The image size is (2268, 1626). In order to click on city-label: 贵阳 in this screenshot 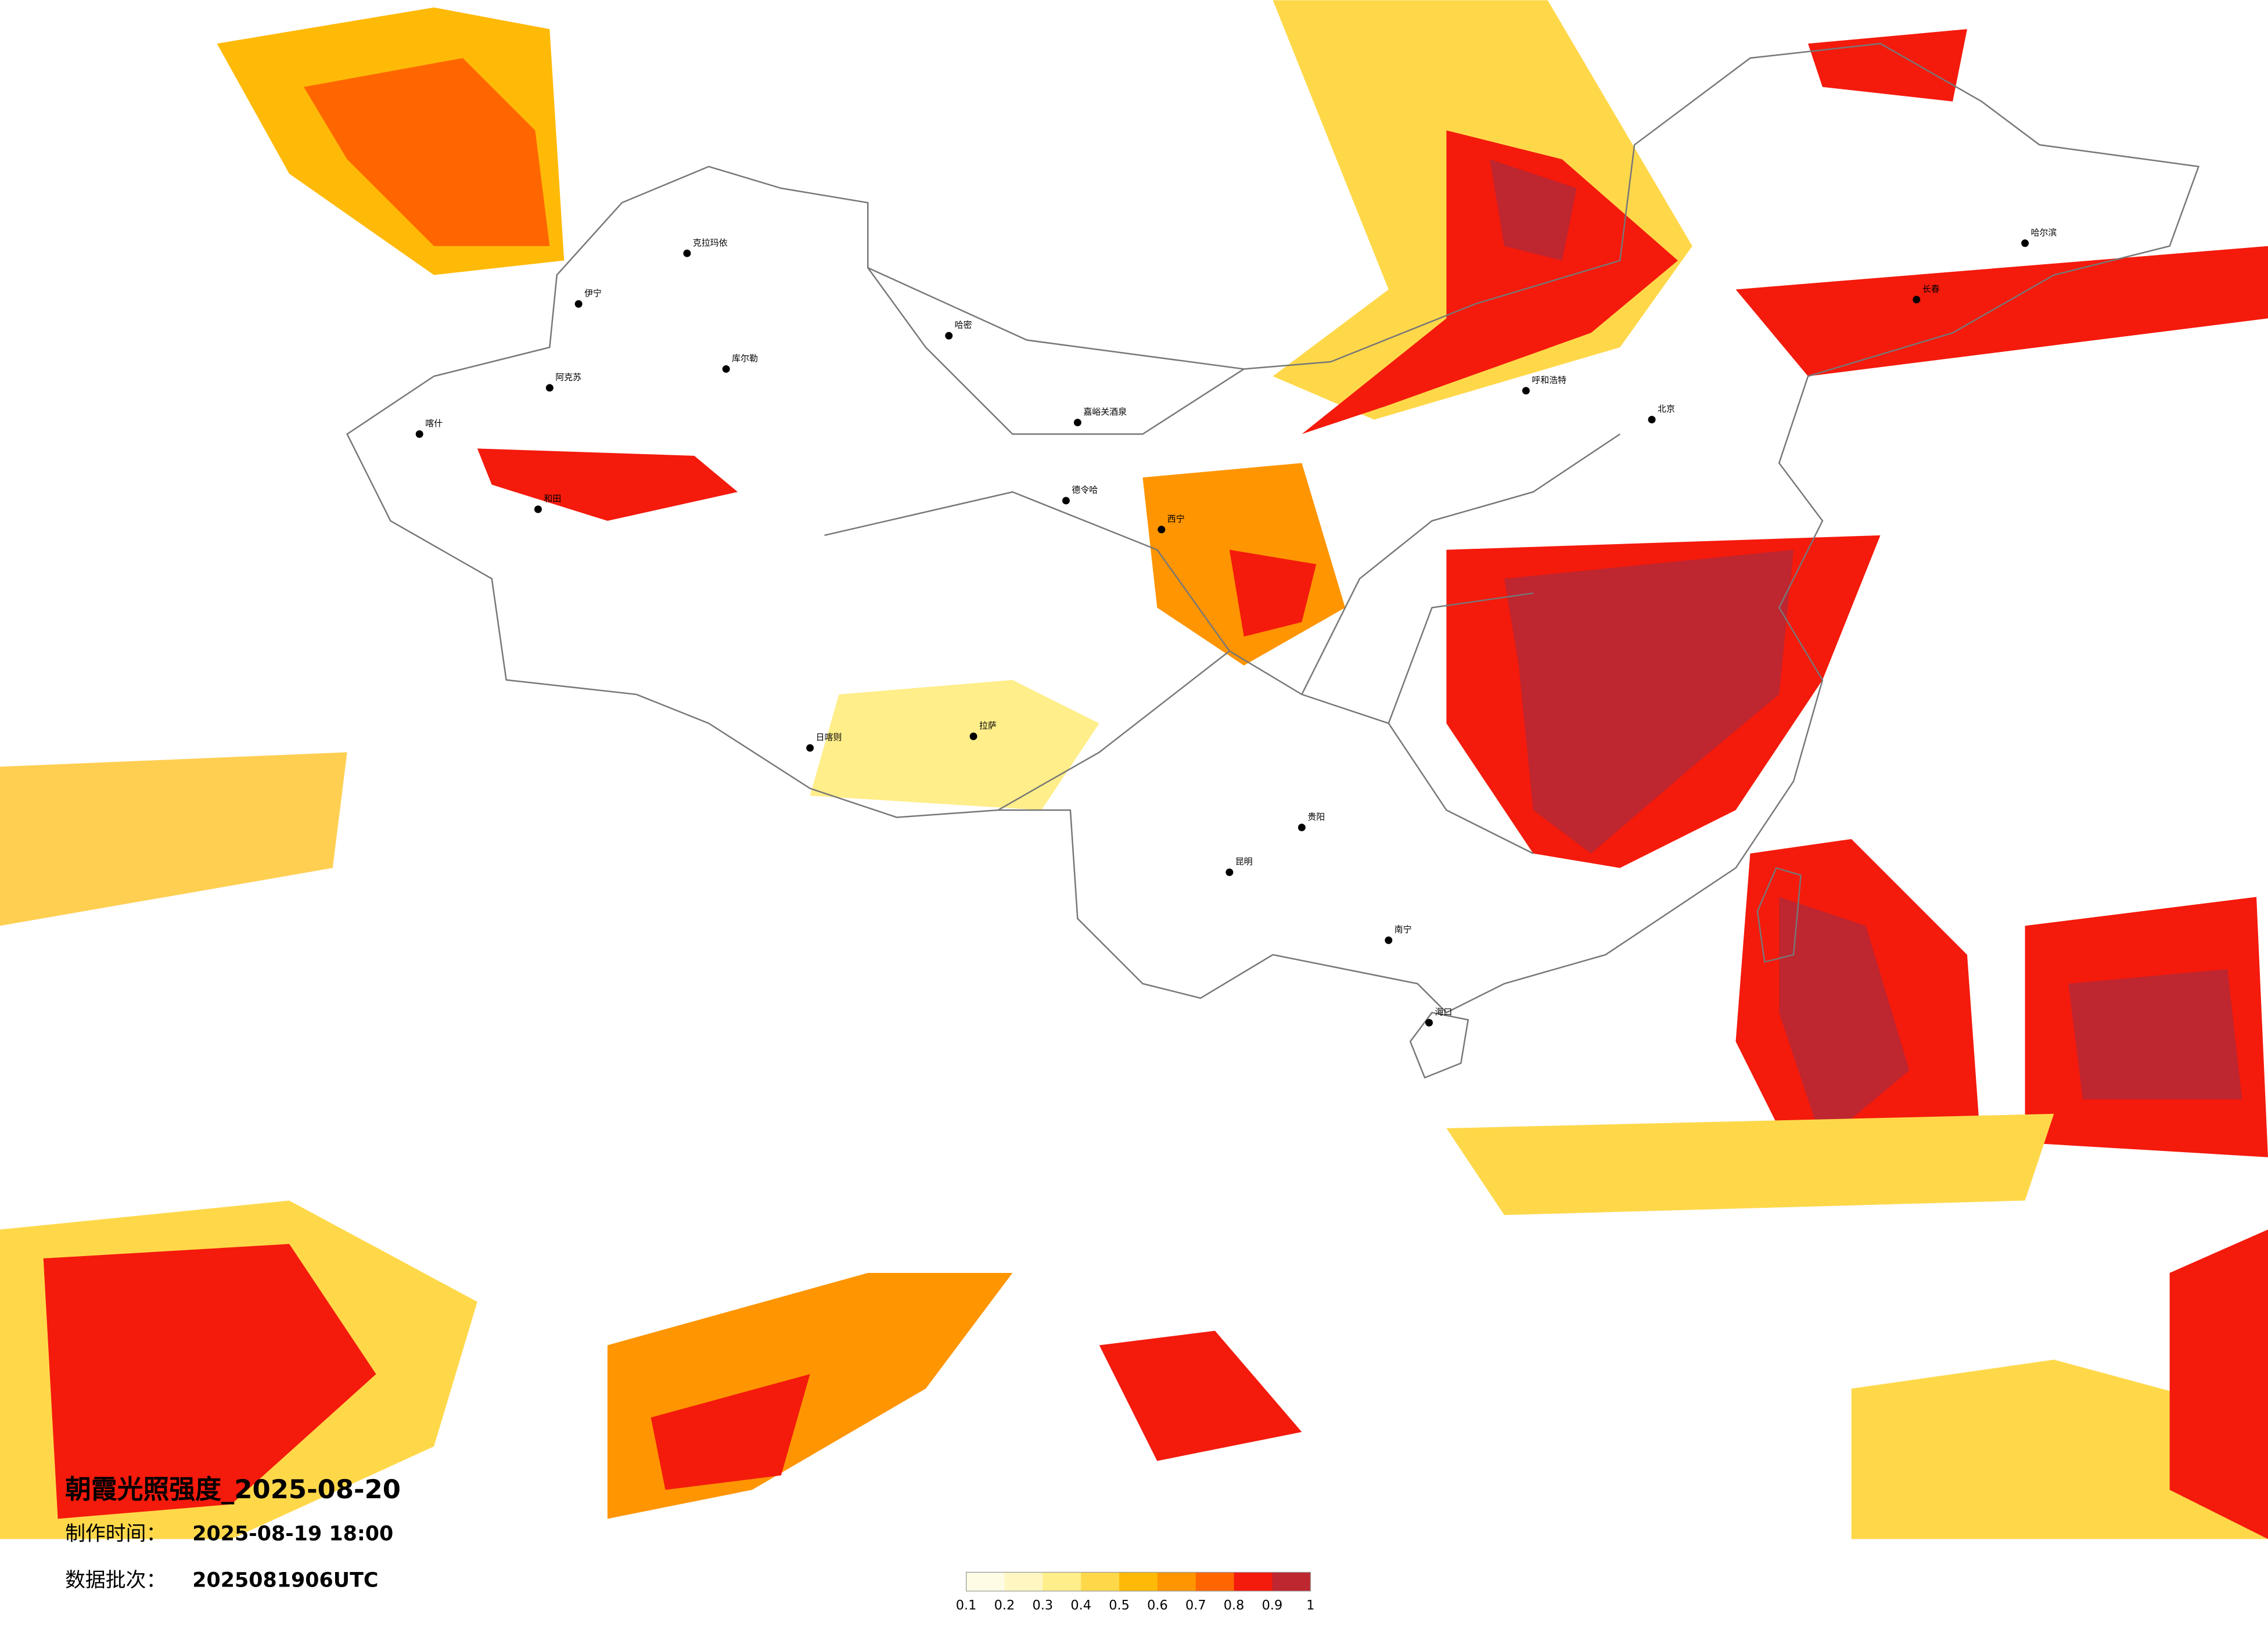, I will do `click(1316, 817)`.